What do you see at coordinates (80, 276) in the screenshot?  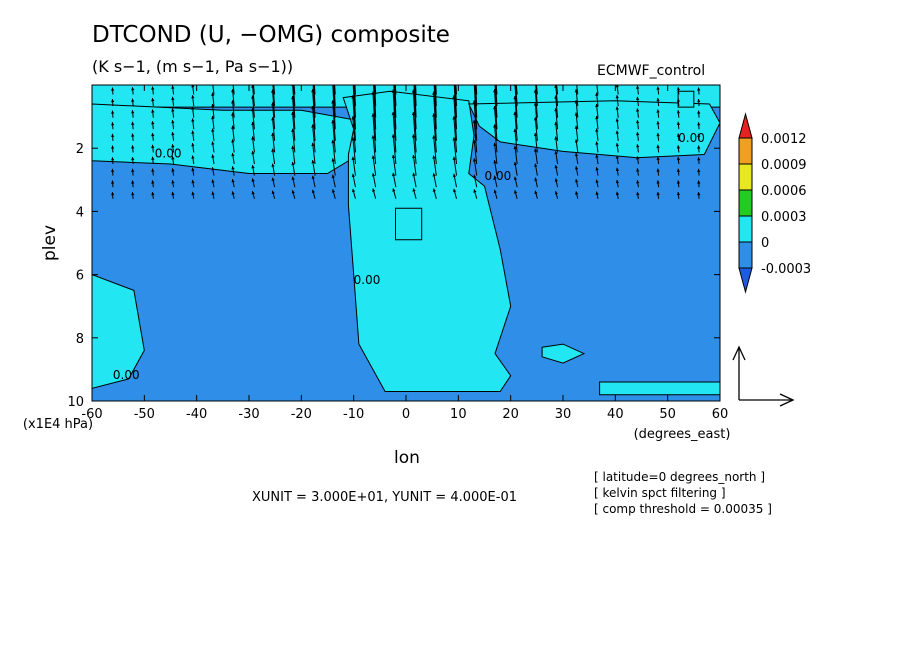 I see `y-tick-label: 6` at bounding box center [80, 276].